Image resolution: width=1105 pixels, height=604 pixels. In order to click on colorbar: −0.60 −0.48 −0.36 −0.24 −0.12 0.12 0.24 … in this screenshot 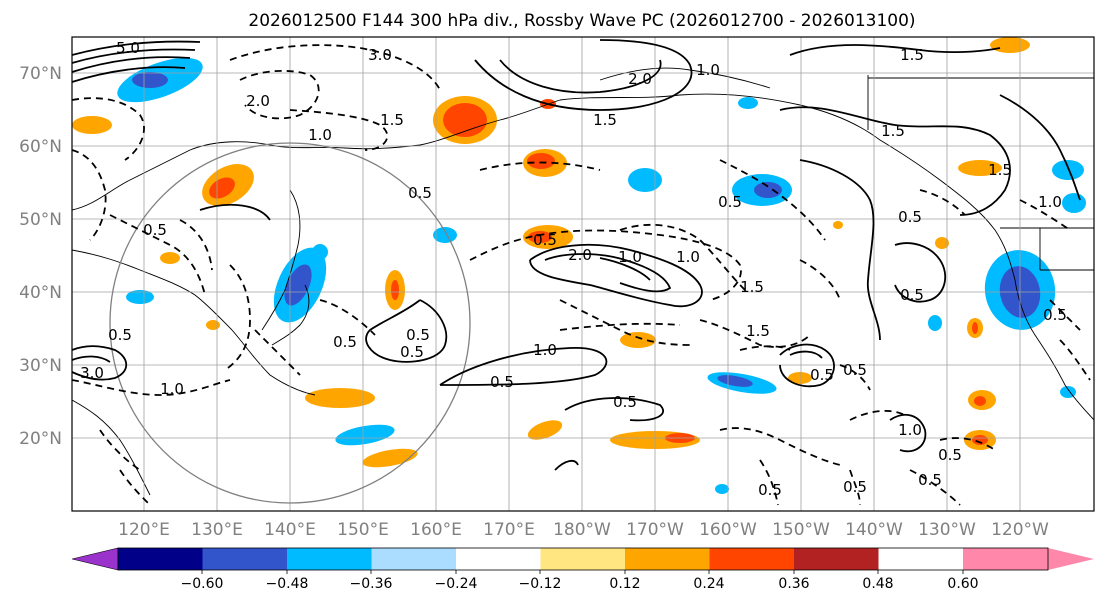, I will do `click(582, 569)`.